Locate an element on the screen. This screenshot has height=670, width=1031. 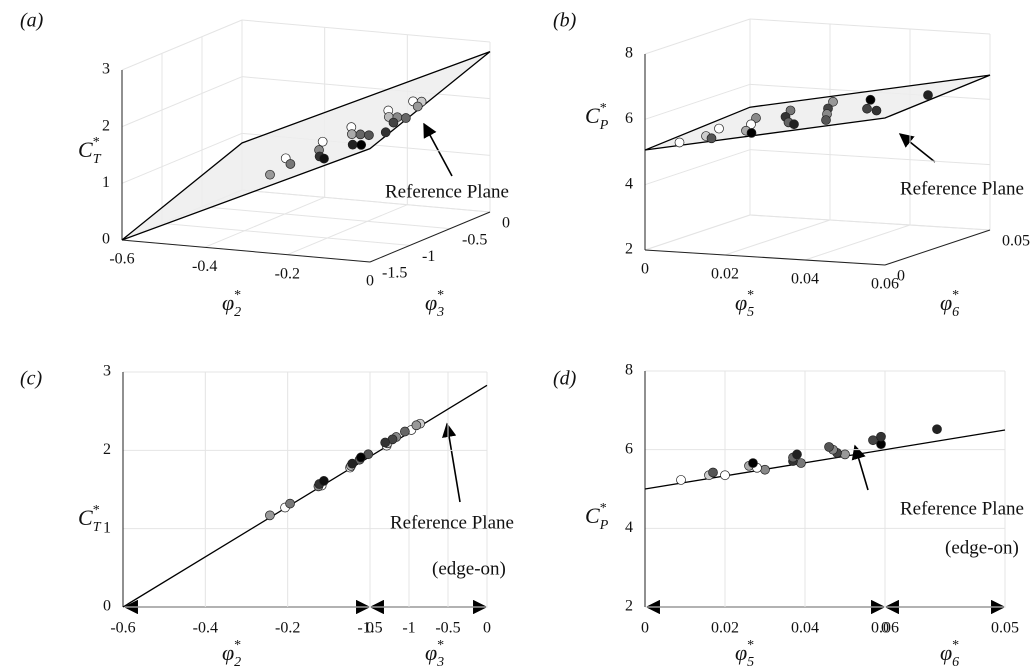
x-axis-label: φ* 5 is located at coordinates (744, 654).